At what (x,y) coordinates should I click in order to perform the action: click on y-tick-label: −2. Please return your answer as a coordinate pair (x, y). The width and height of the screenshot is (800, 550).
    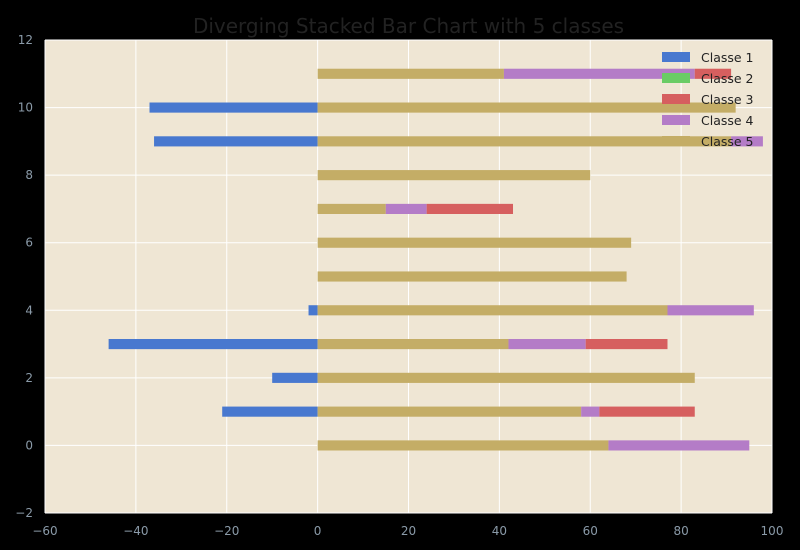
    Looking at the image, I should click on (24, 513).